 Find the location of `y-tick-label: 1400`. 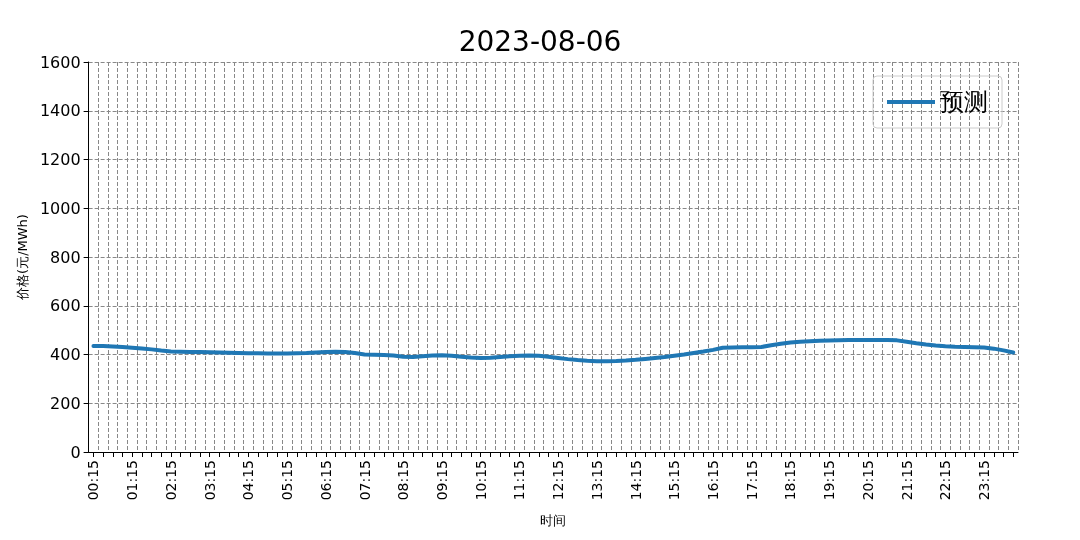

y-tick-label: 1400 is located at coordinates (60, 111).